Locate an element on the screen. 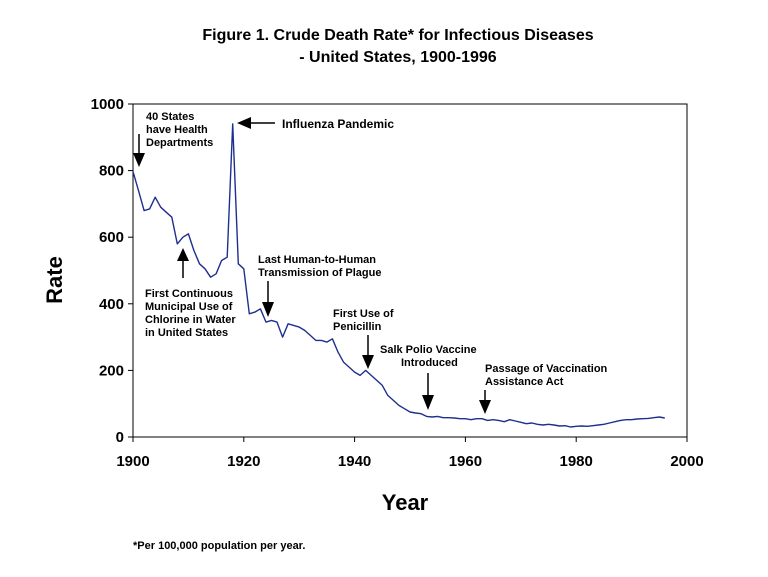 This screenshot has height=577, width=768. annotation-influenza-pandemic: Influenza Pandemic is located at coordinates (315, 124).